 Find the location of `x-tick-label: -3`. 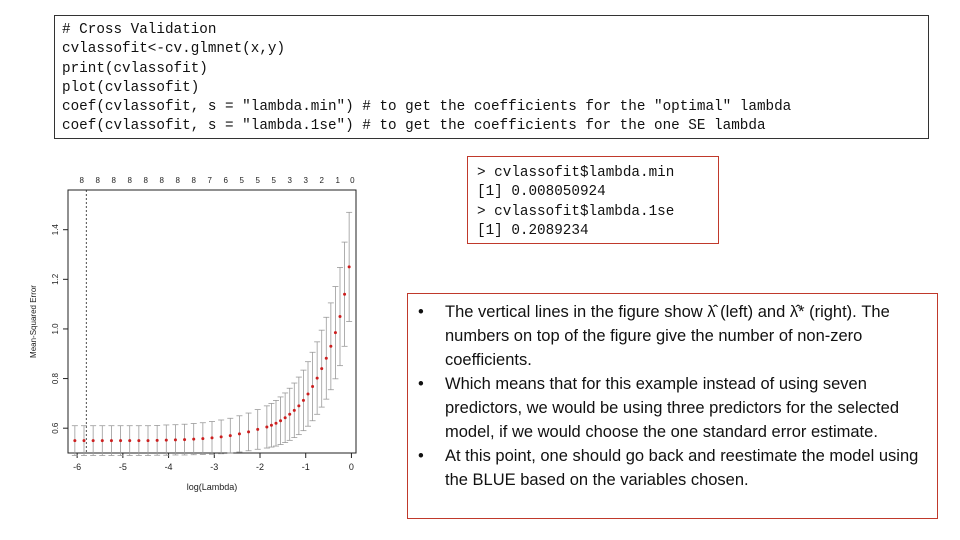

x-tick-label: -3 is located at coordinates (214, 467).